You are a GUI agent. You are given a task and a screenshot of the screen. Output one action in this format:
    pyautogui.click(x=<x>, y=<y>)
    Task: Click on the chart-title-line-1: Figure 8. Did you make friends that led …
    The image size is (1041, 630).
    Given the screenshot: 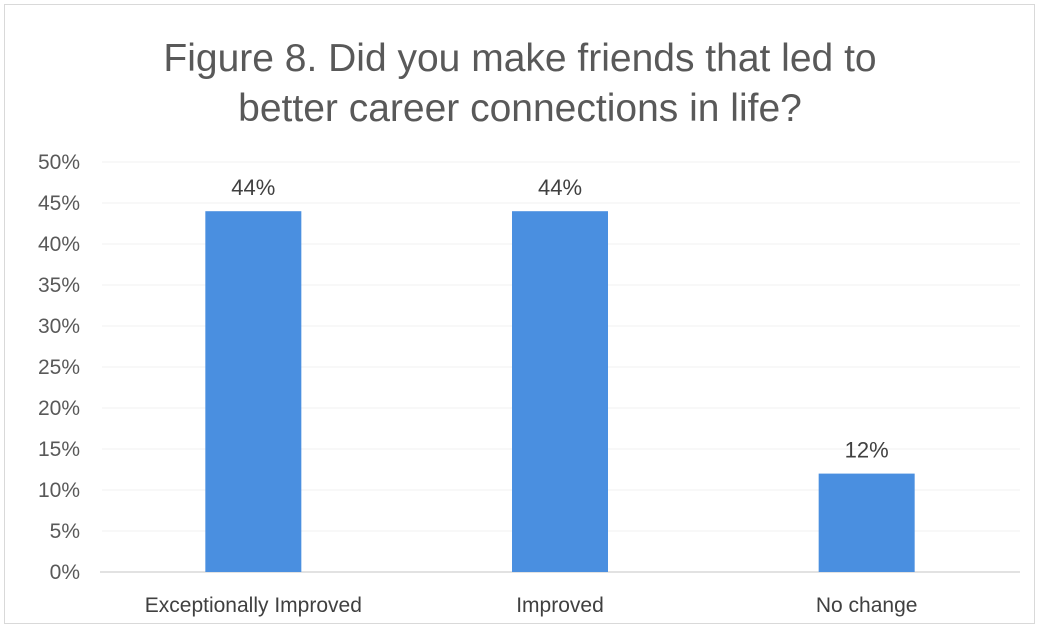 What is the action you would take?
    pyautogui.click(x=520, y=58)
    